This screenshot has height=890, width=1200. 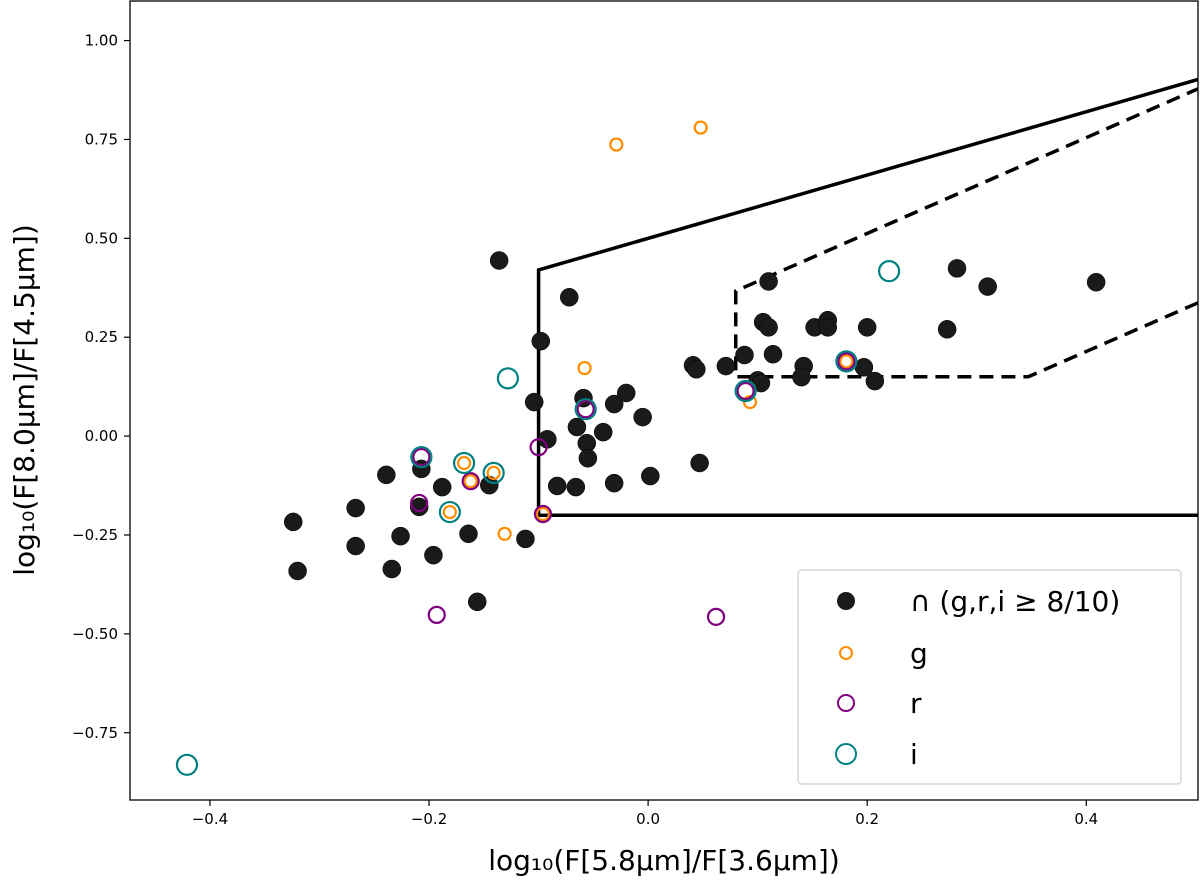 I want to click on y-tick-label: 0.00, so click(x=101, y=436).